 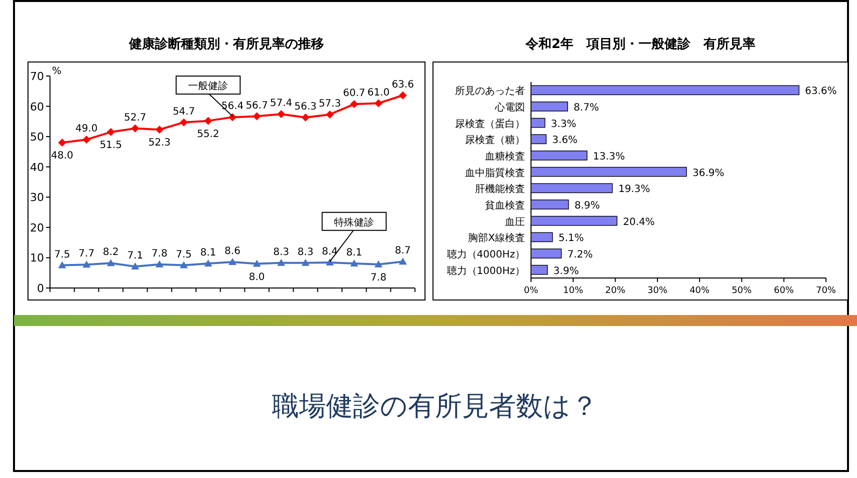 What do you see at coordinates (580, 255) in the screenshot?
I see `data-label: 7.2%` at bounding box center [580, 255].